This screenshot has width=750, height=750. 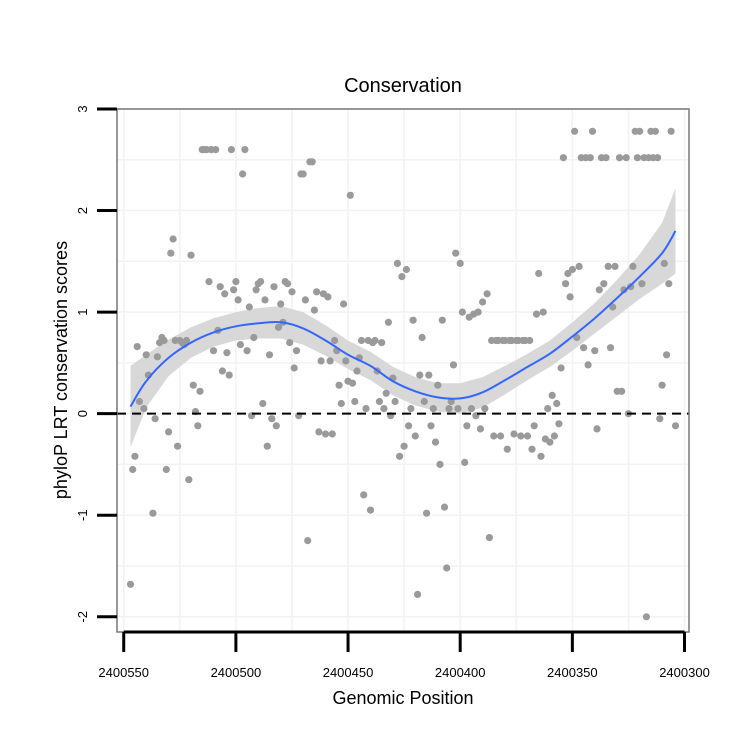 I want to click on y-tick-label: 2, so click(x=82, y=210).